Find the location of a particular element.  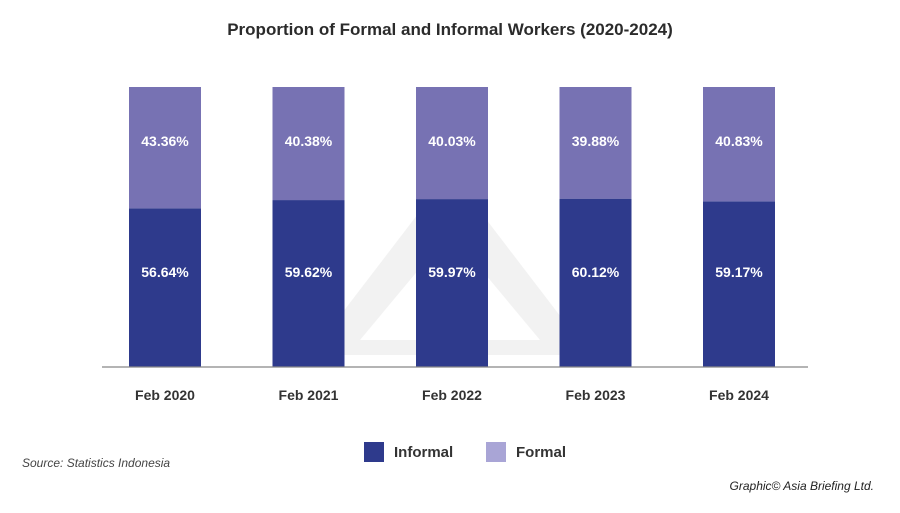

data-label-informal-feb-2024: 59.17% is located at coordinates (739, 272).